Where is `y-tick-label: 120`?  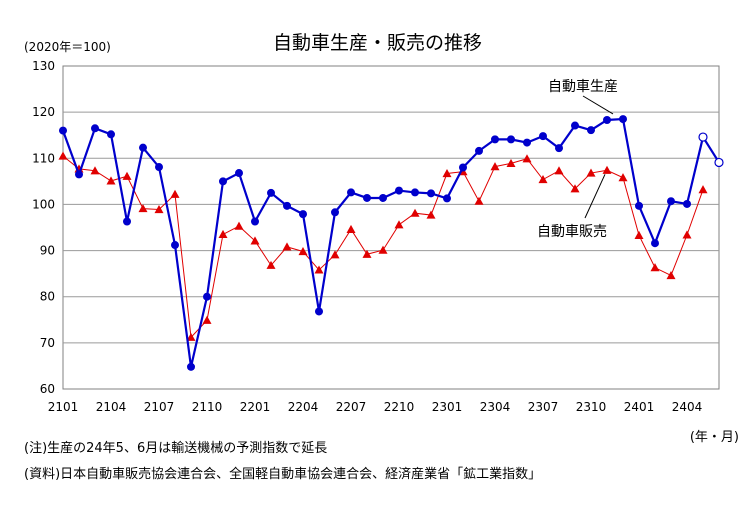
y-tick-label: 120 is located at coordinates (43, 112).